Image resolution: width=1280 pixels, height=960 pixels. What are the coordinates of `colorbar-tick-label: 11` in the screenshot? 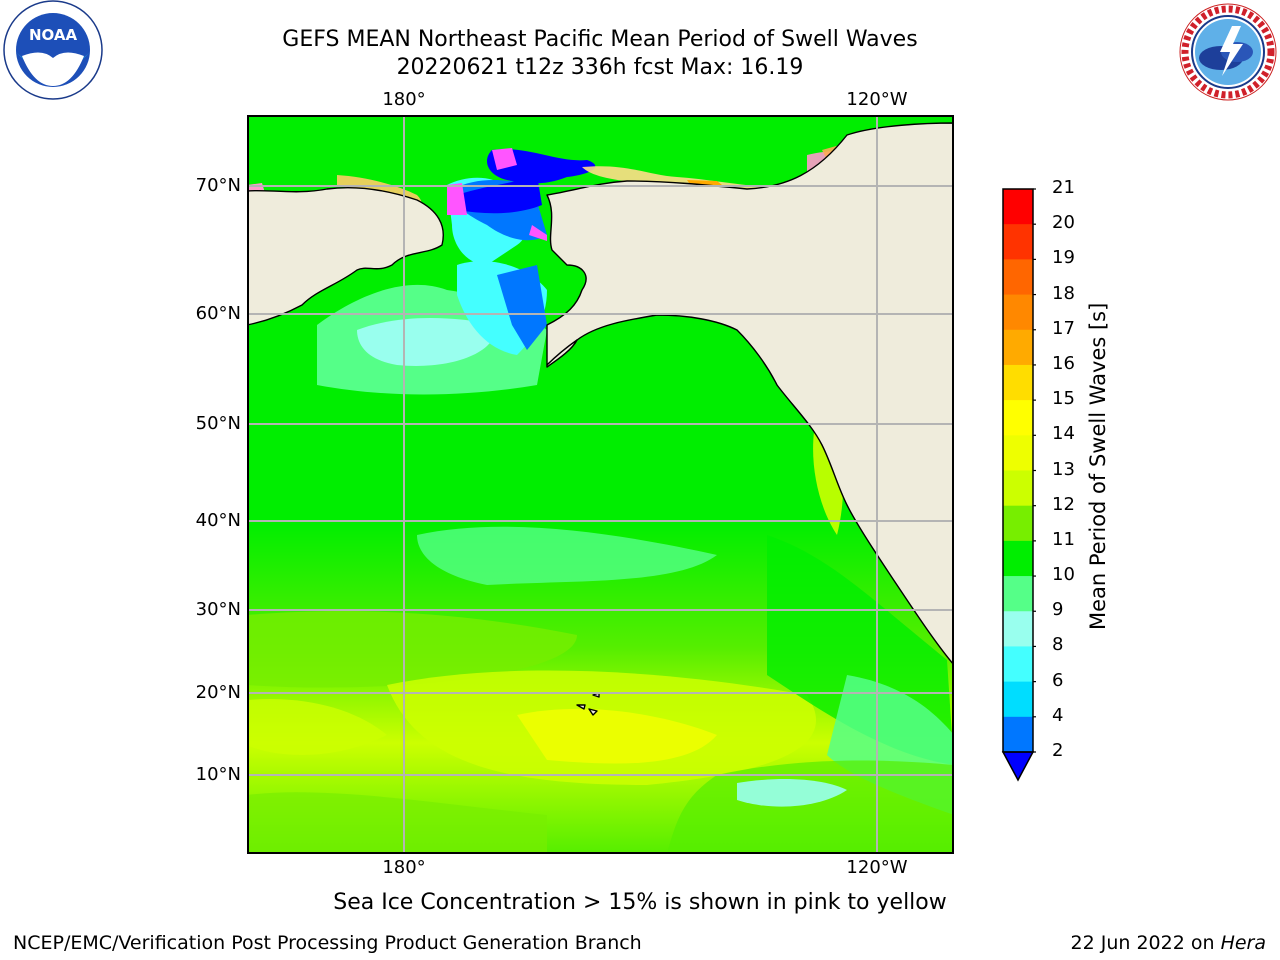 It's located at (1063, 539).